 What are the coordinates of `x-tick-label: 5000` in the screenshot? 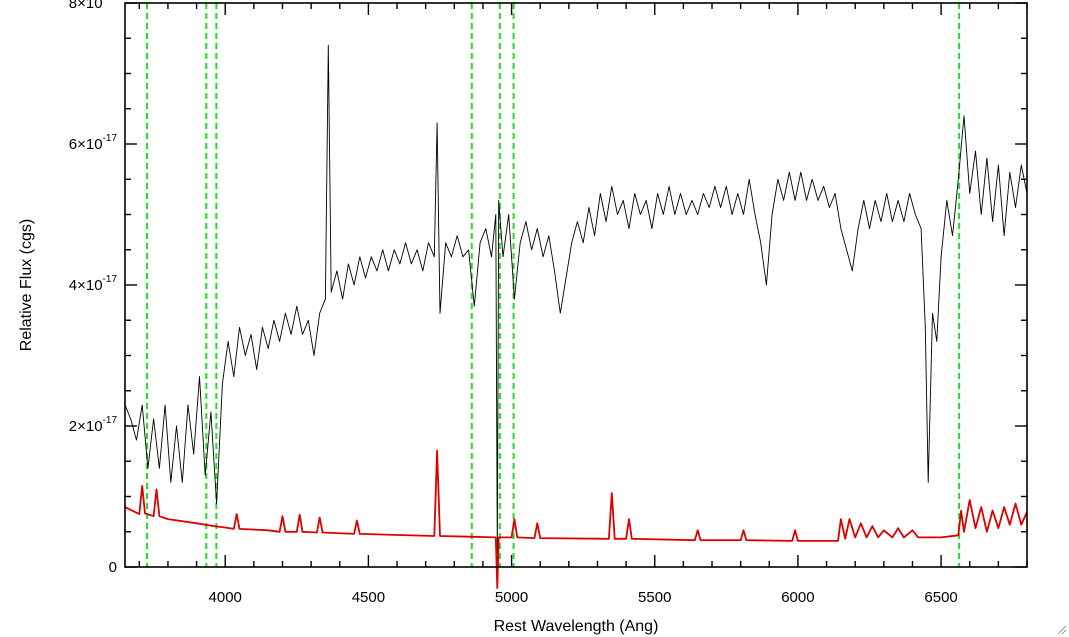 It's located at (511, 597).